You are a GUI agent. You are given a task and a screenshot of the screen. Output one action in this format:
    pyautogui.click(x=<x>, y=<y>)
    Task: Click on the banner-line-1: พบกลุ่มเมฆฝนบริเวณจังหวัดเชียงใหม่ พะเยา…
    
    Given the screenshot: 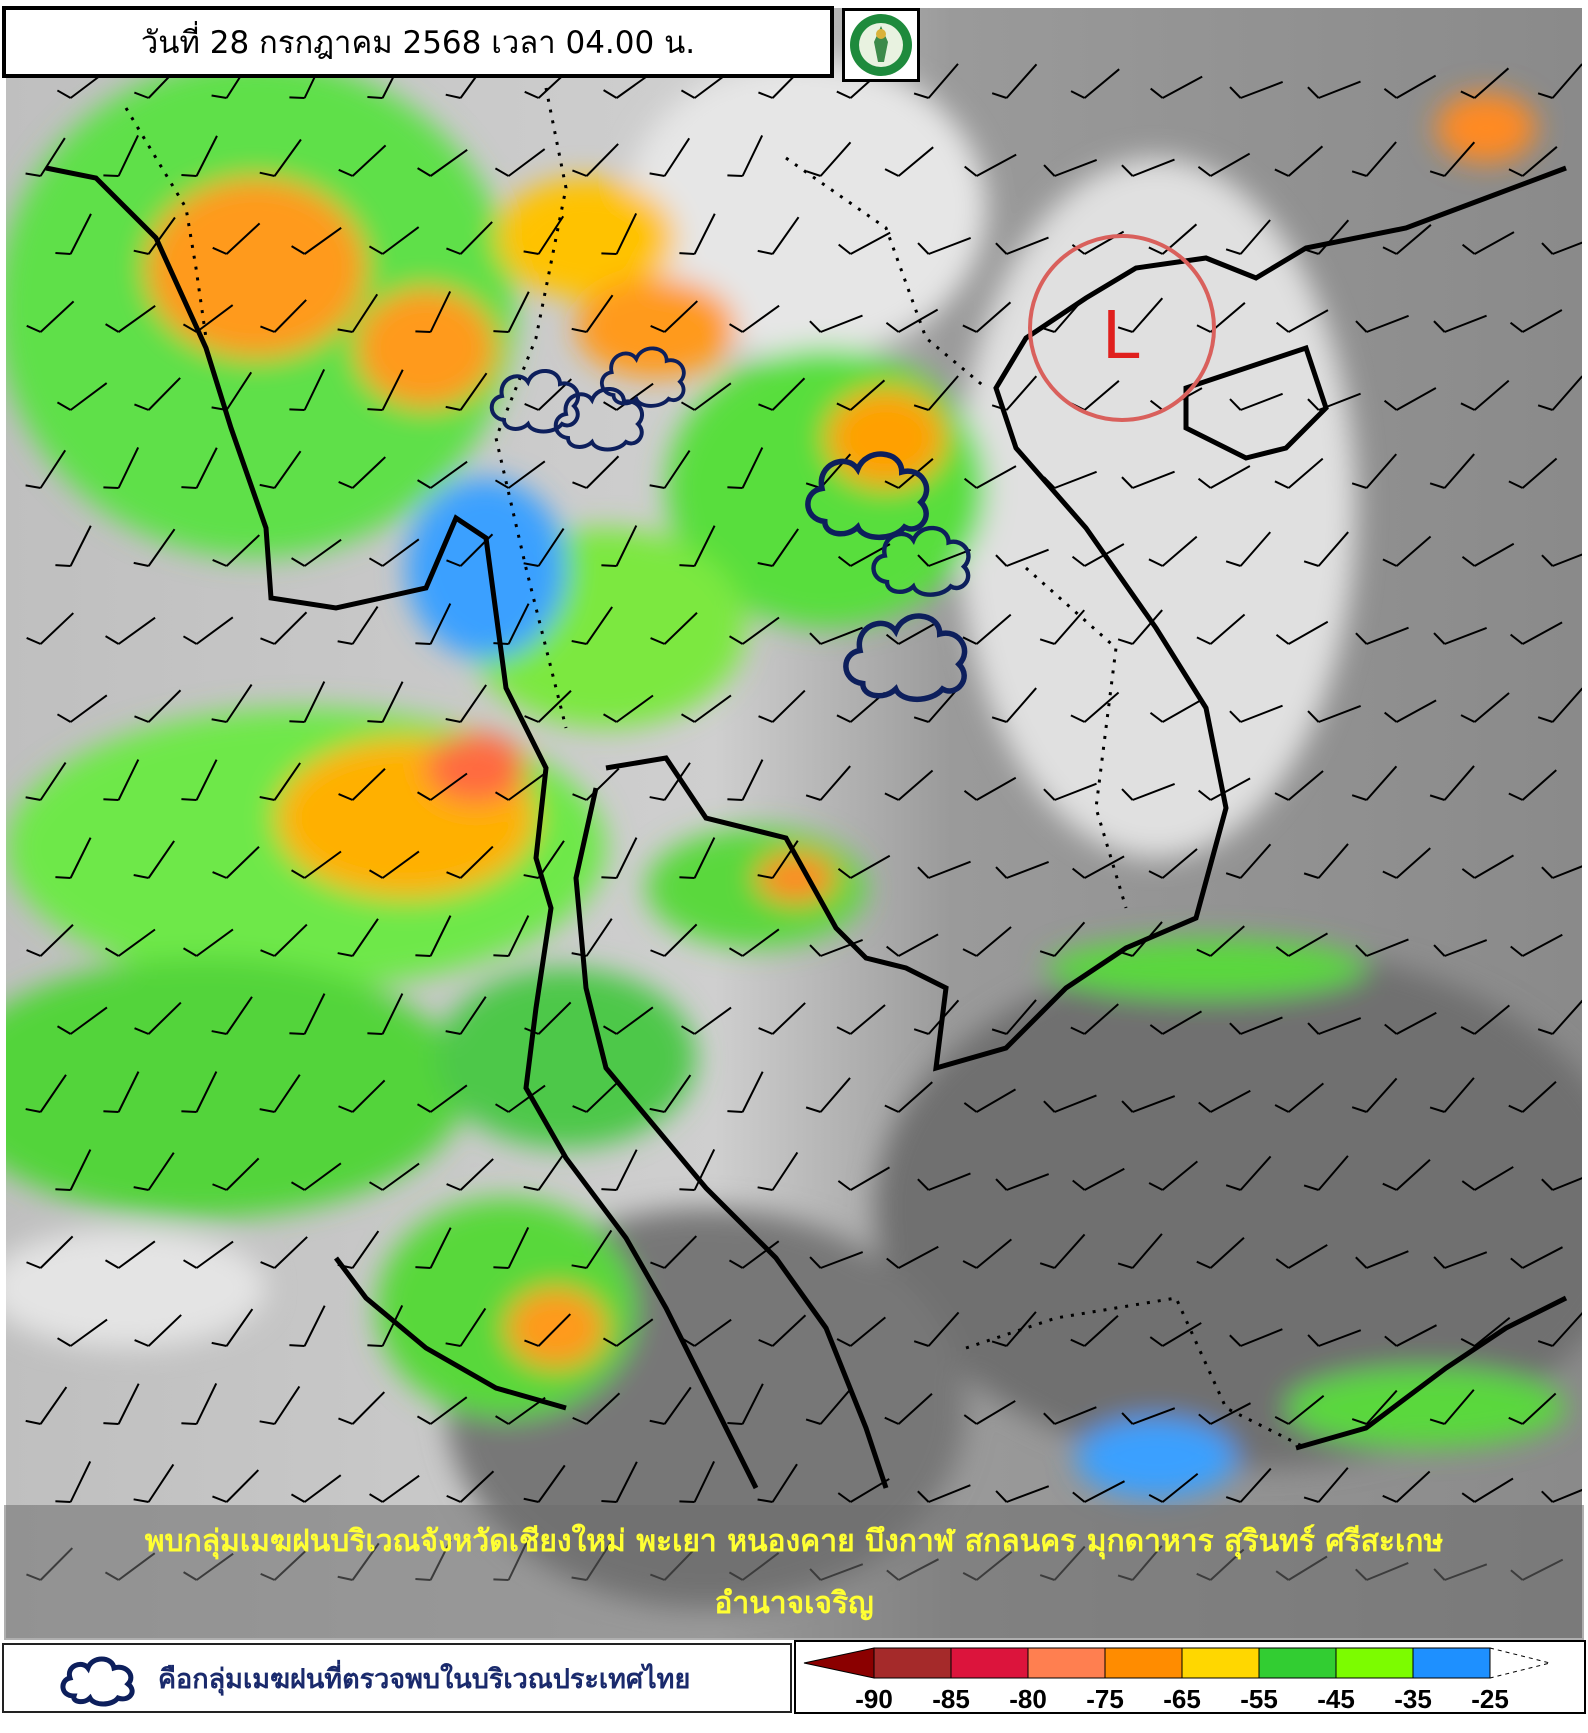 What is the action you would take?
    pyautogui.click(x=794, y=1541)
    